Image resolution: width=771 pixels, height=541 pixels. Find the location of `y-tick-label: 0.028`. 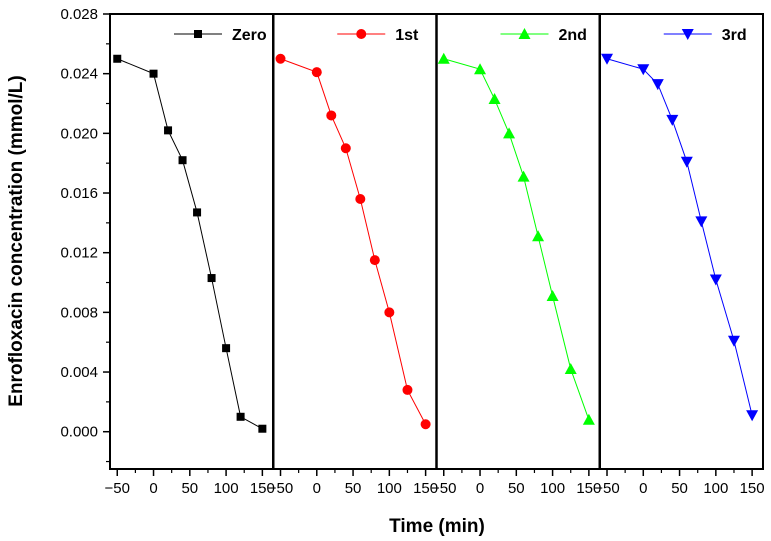

y-tick-label: 0.028 is located at coordinates (79, 14).